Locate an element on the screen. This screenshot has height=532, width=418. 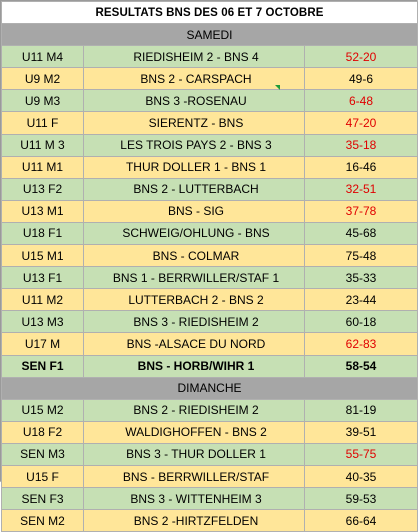
match-cell: THUR DOLLER 1 - BNS 1 is located at coordinates (194, 167).